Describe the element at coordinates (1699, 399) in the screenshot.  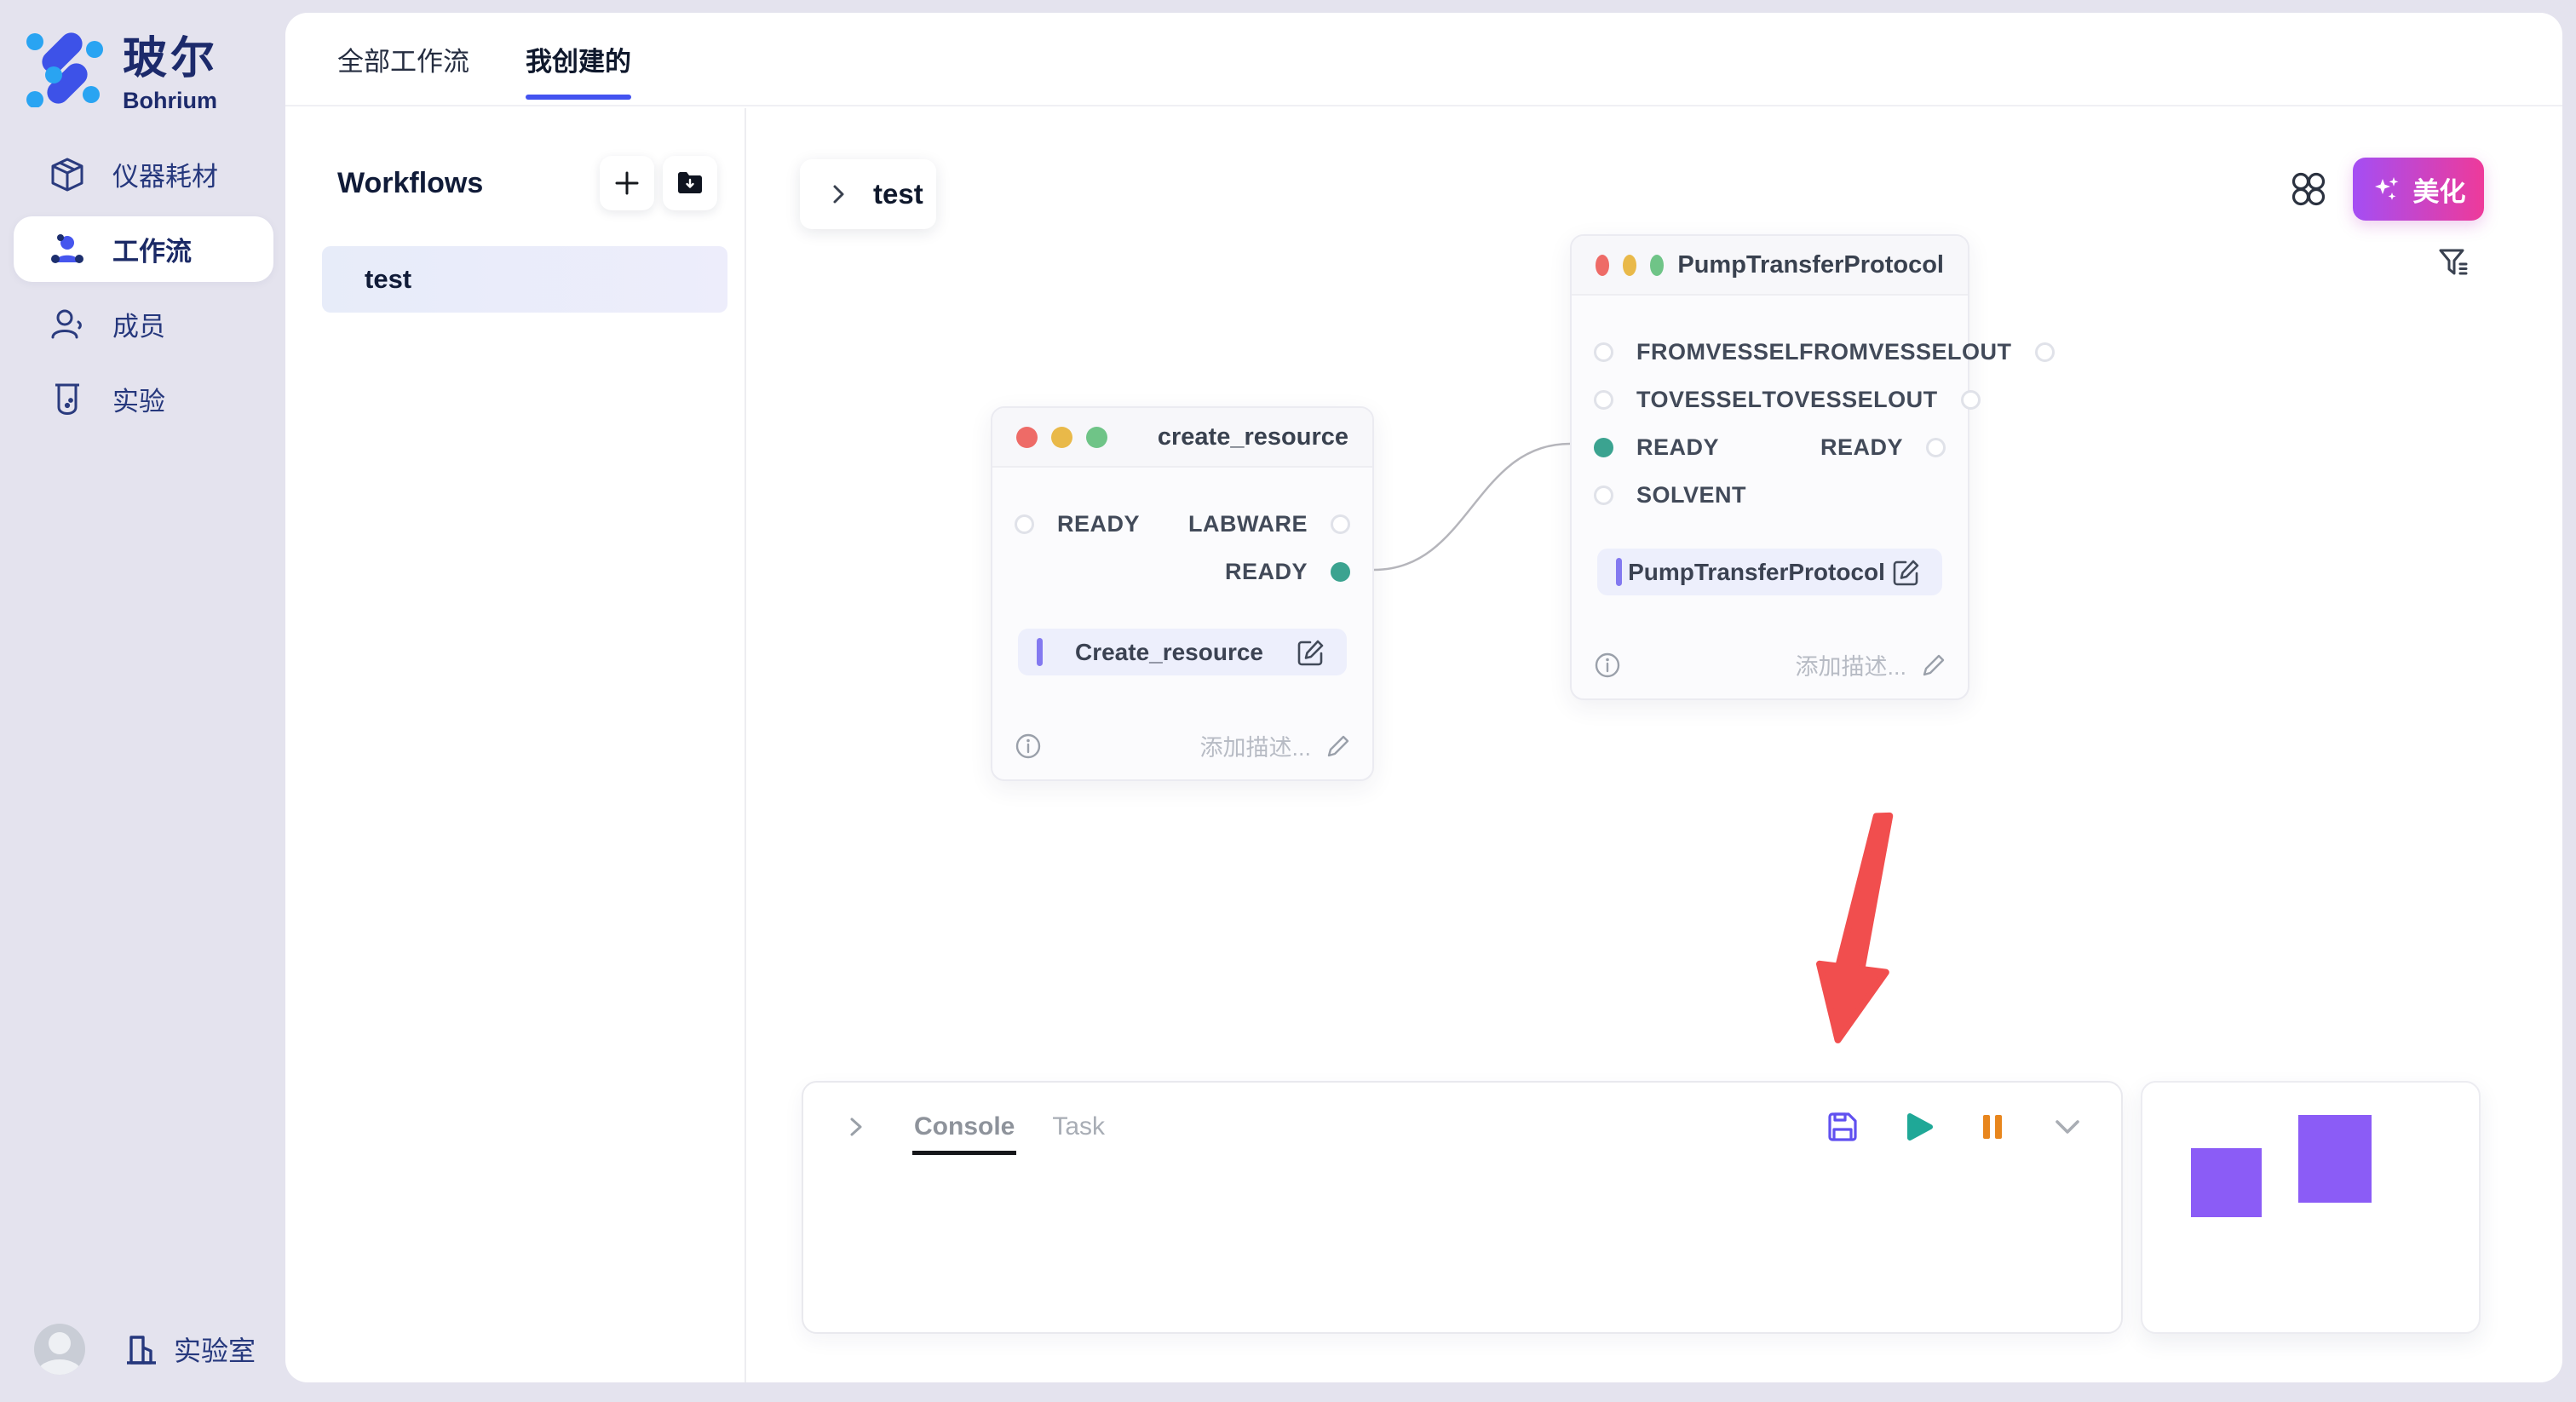
I see `port-label: TOVESSEL` at that location.